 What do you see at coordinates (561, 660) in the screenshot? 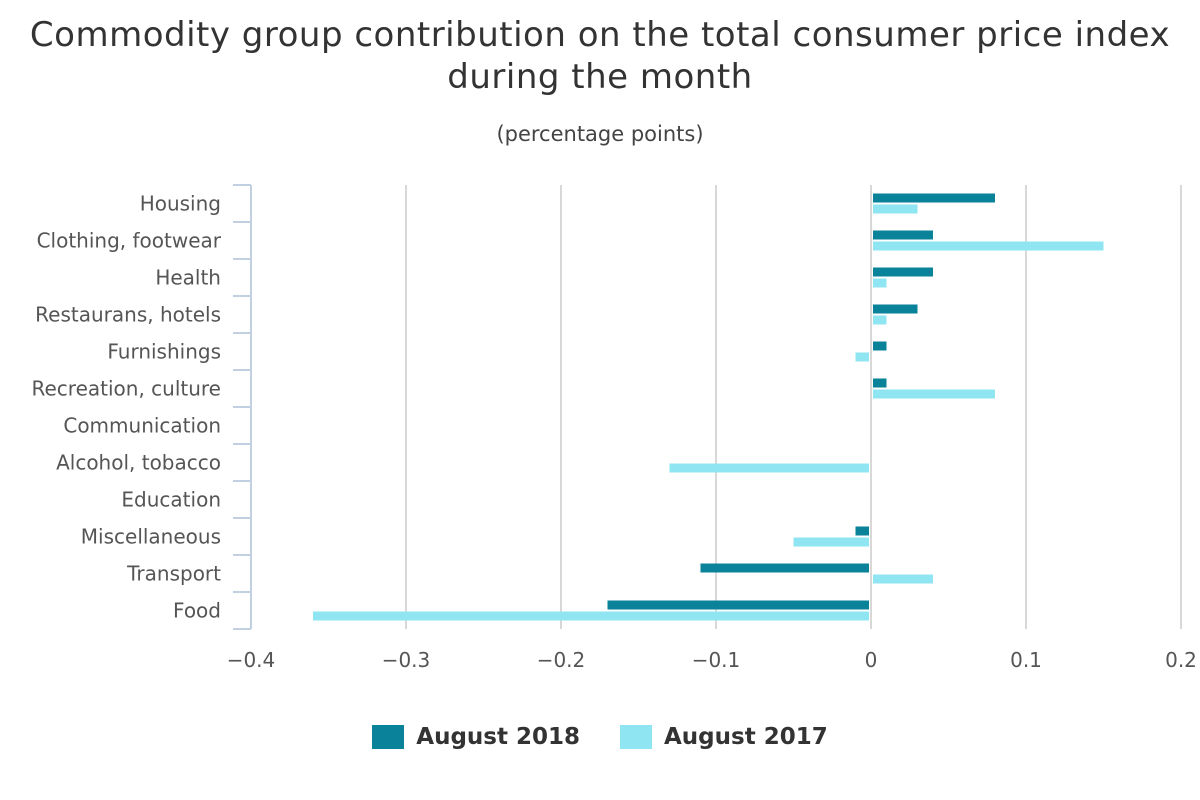
I see `x-tick-label: −0.2` at bounding box center [561, 660].